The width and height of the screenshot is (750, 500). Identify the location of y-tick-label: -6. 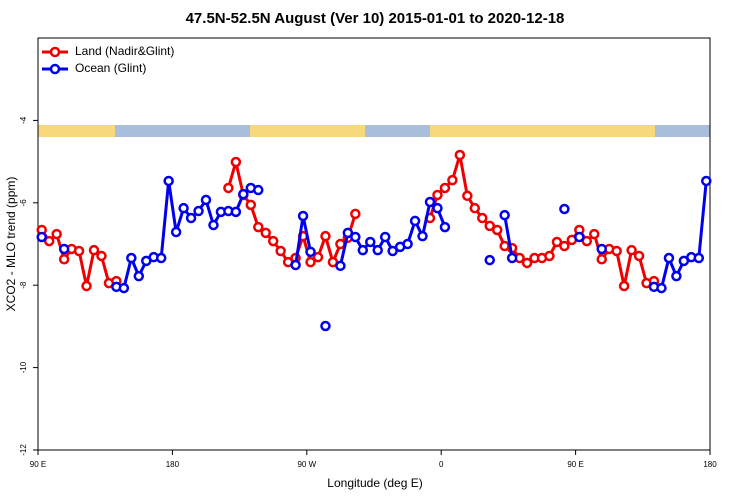
(23, 203).